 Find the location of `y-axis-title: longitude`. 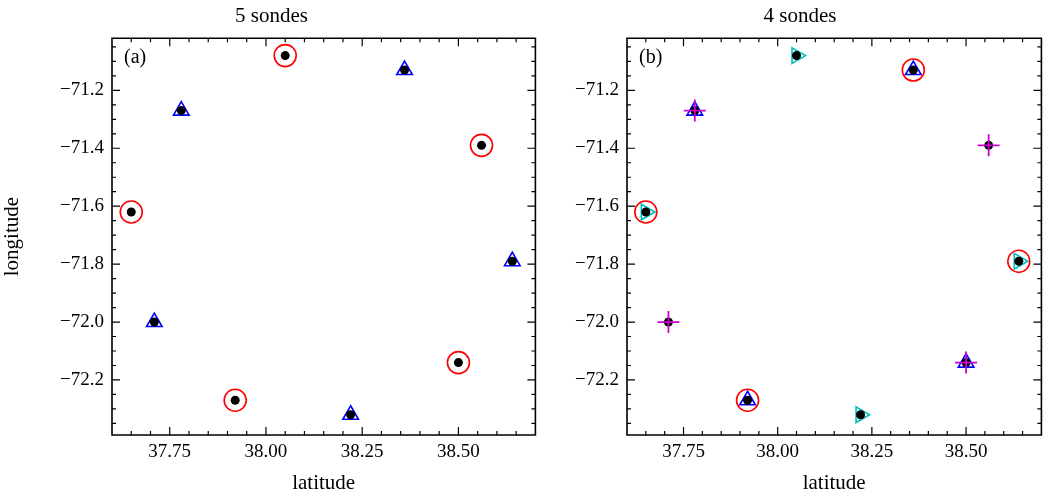

y-axis-title: longitude is located at coordinates (12, 236).